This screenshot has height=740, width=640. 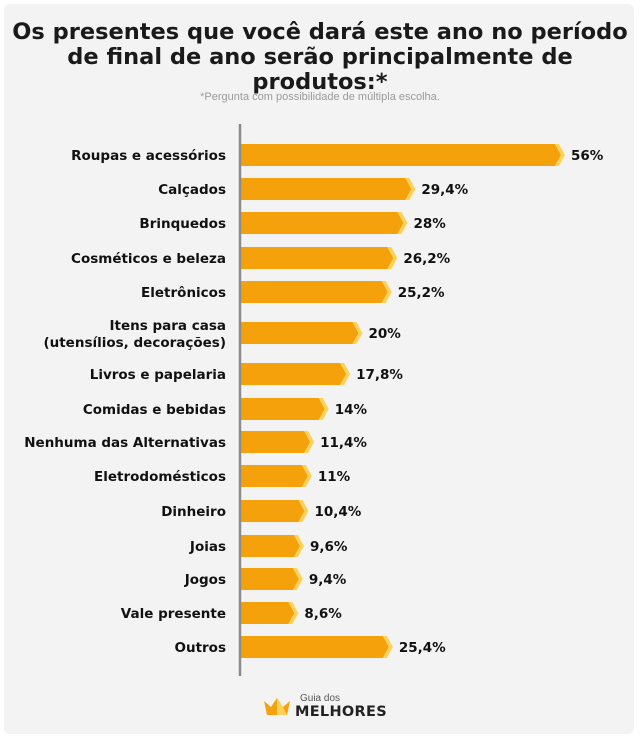 What do you see at coordinates (430, 224) in the screenshot?
I see `value-label: 28%` at bounding box center [430, 224].